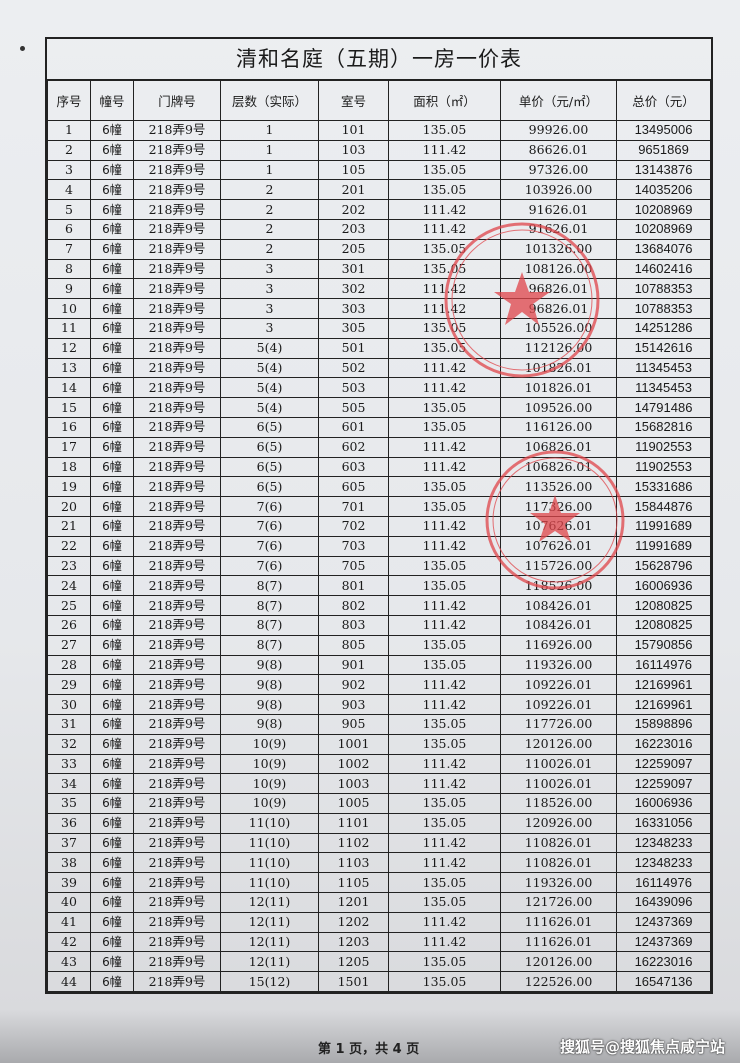 This screenshot has width=740, height=1063. What do you see at coordinates (558, 744) in the screenshot?
I see `cell-unit-price: 120126.00` at bounding box center [558, 744].